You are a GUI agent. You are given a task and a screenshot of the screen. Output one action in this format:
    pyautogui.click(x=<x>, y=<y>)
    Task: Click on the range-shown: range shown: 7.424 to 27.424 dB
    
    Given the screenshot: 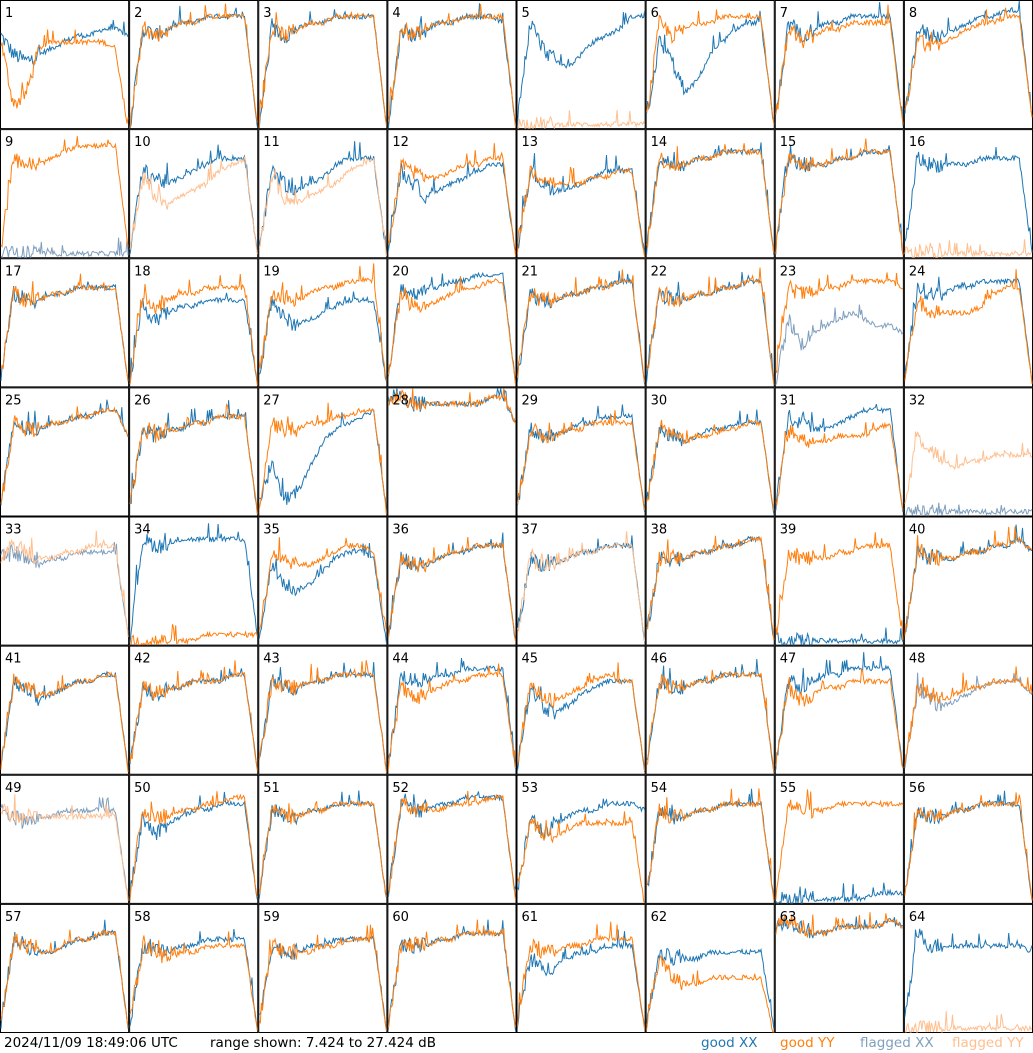 What is the action you would take?
    pyautogui.click(x=323, y=1043)
    